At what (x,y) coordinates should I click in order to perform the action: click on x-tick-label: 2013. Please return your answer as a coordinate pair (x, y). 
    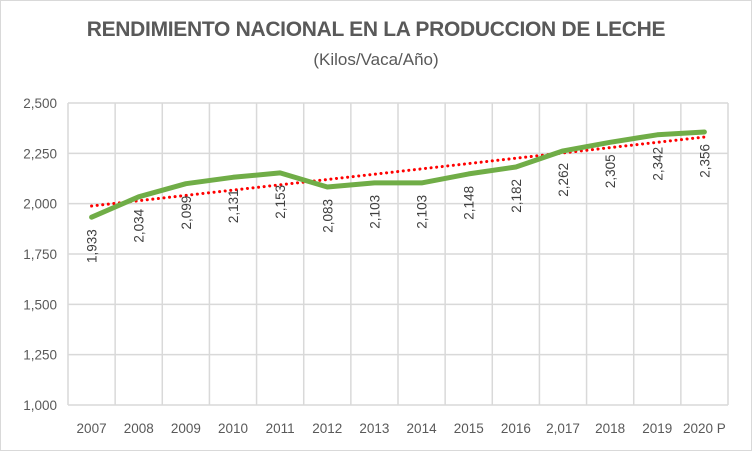
    Looking at the image, I should click on (374, 428).